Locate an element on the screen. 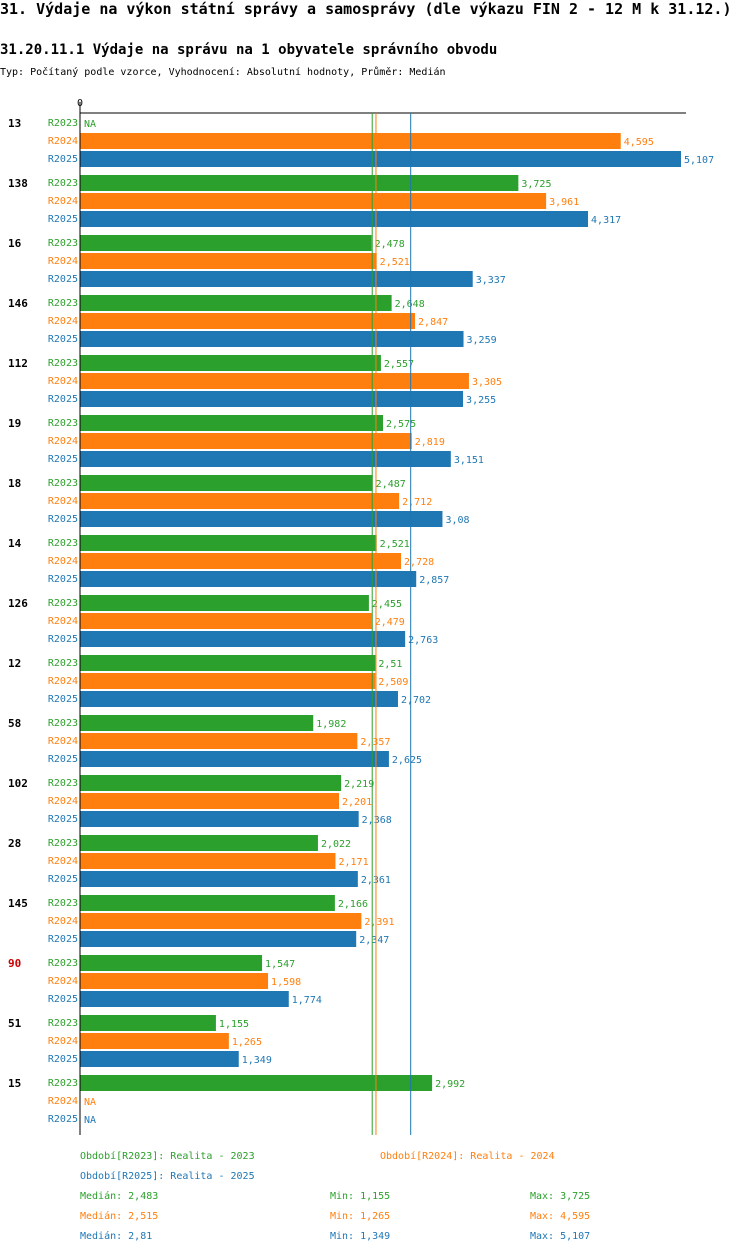 The height and width of the screenshot is (1254, 750). data-label: 3,305 is located at coordinates (487, 382).